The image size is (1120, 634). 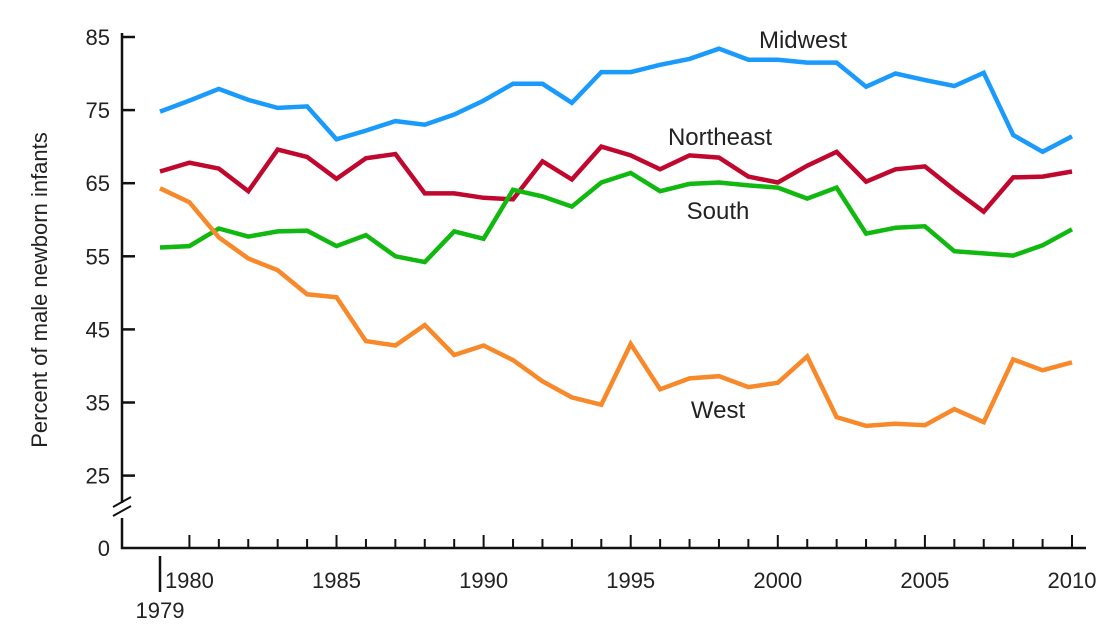 What do you see at coordinates (718, 410) in the screenshot?
I see `series-label-west: West` at bounding box center [718, 410].